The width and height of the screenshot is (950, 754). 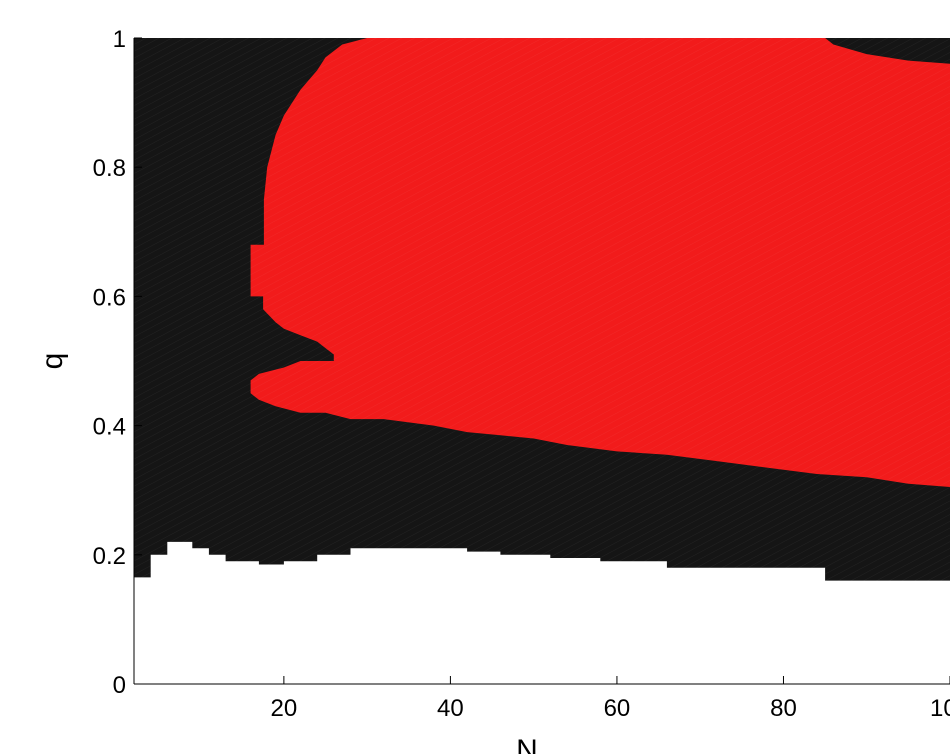 What do you see at coordinates (52, 361) in the screenshot?
I see `y-axis-label: q` at bounding box center [52, 361].